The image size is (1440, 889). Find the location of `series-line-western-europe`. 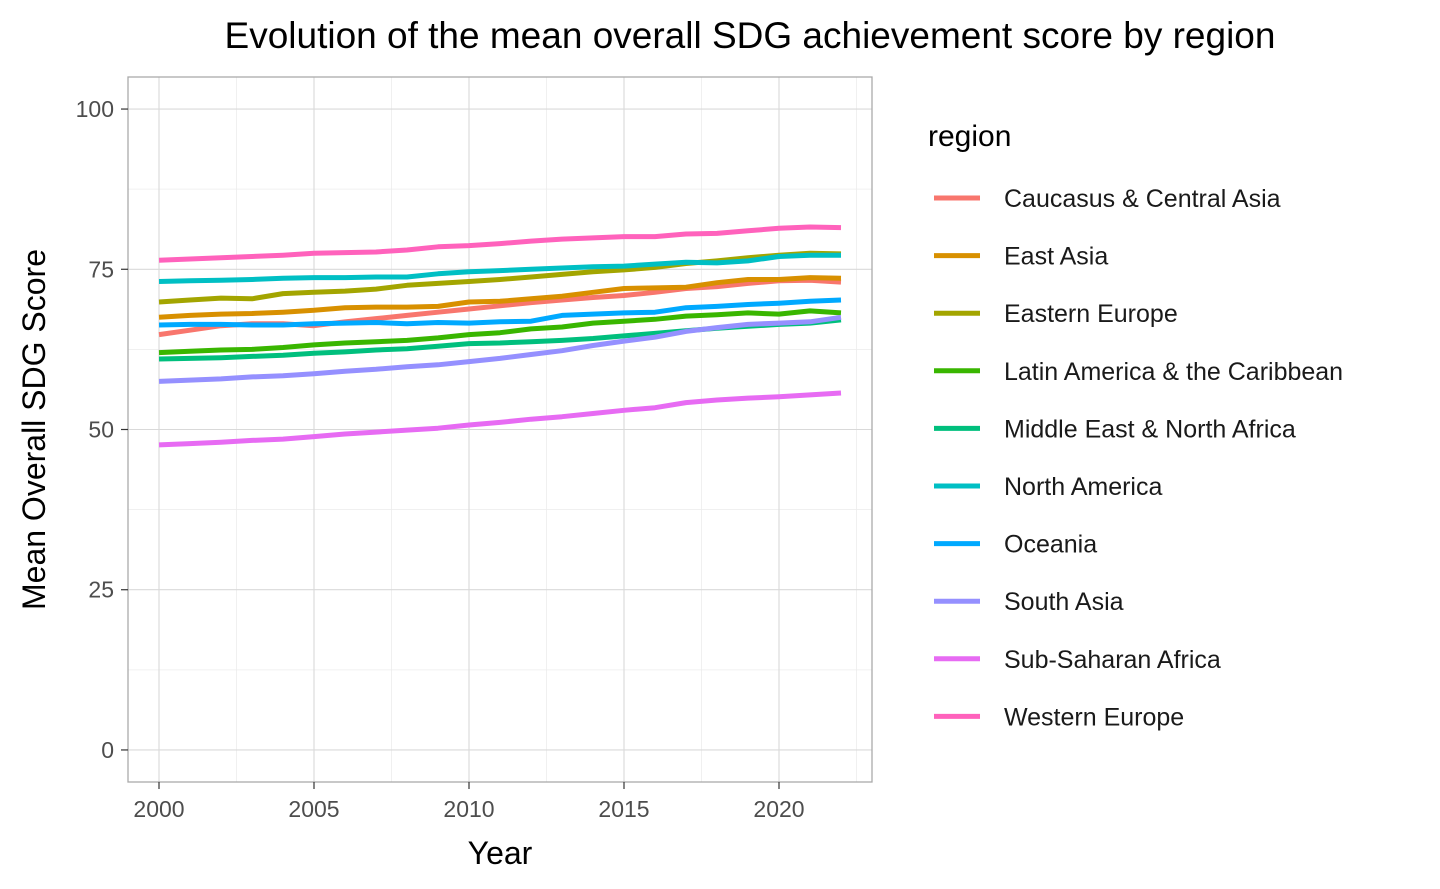

series-line-western-europe is located at coordinates (500, 243).